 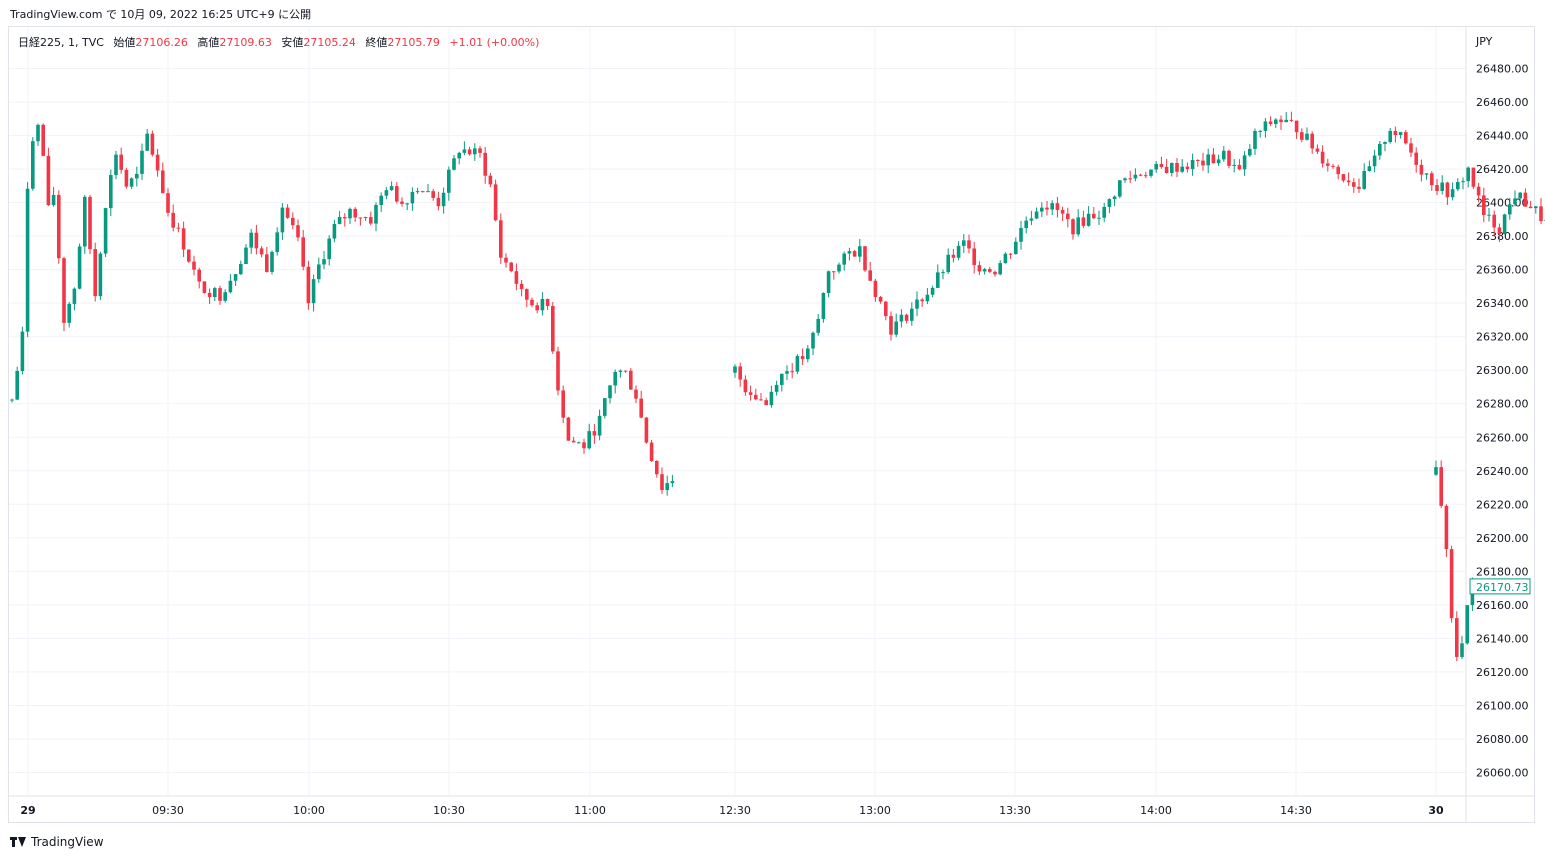 What do you see at coordinates (1436, 810) in the screenshot?
I see `time-tick-label: 30` at bounding box center [1436, 810].